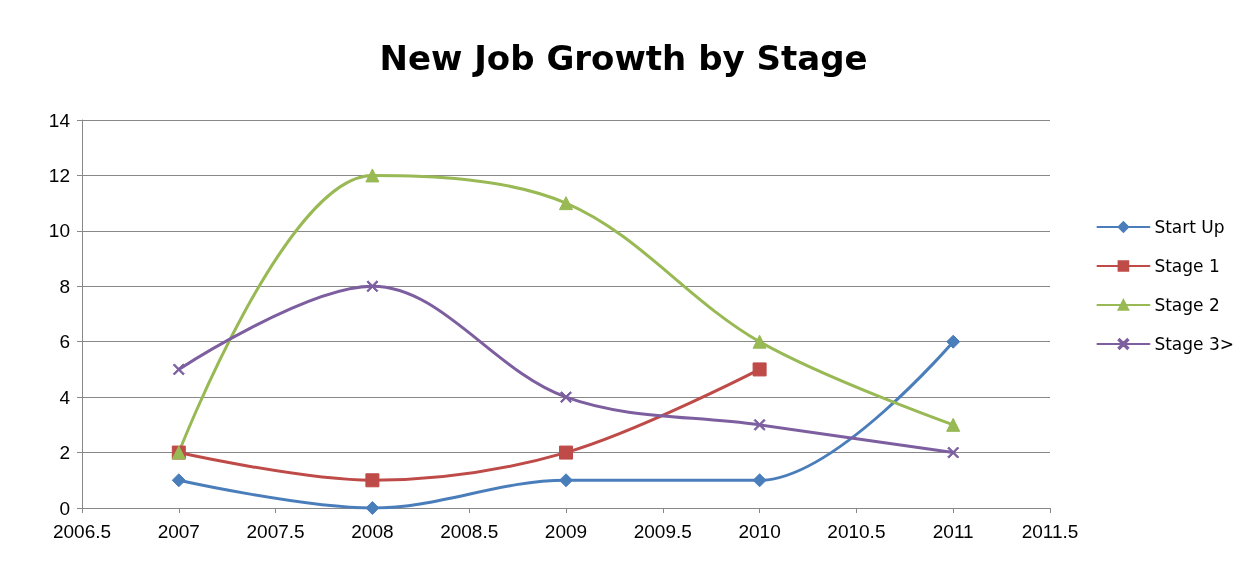  What do you see at coordinates (623, 58) in the screenshot?
I see `chart-title: New Job Growth by Stage` at bounding box center [623, 58].